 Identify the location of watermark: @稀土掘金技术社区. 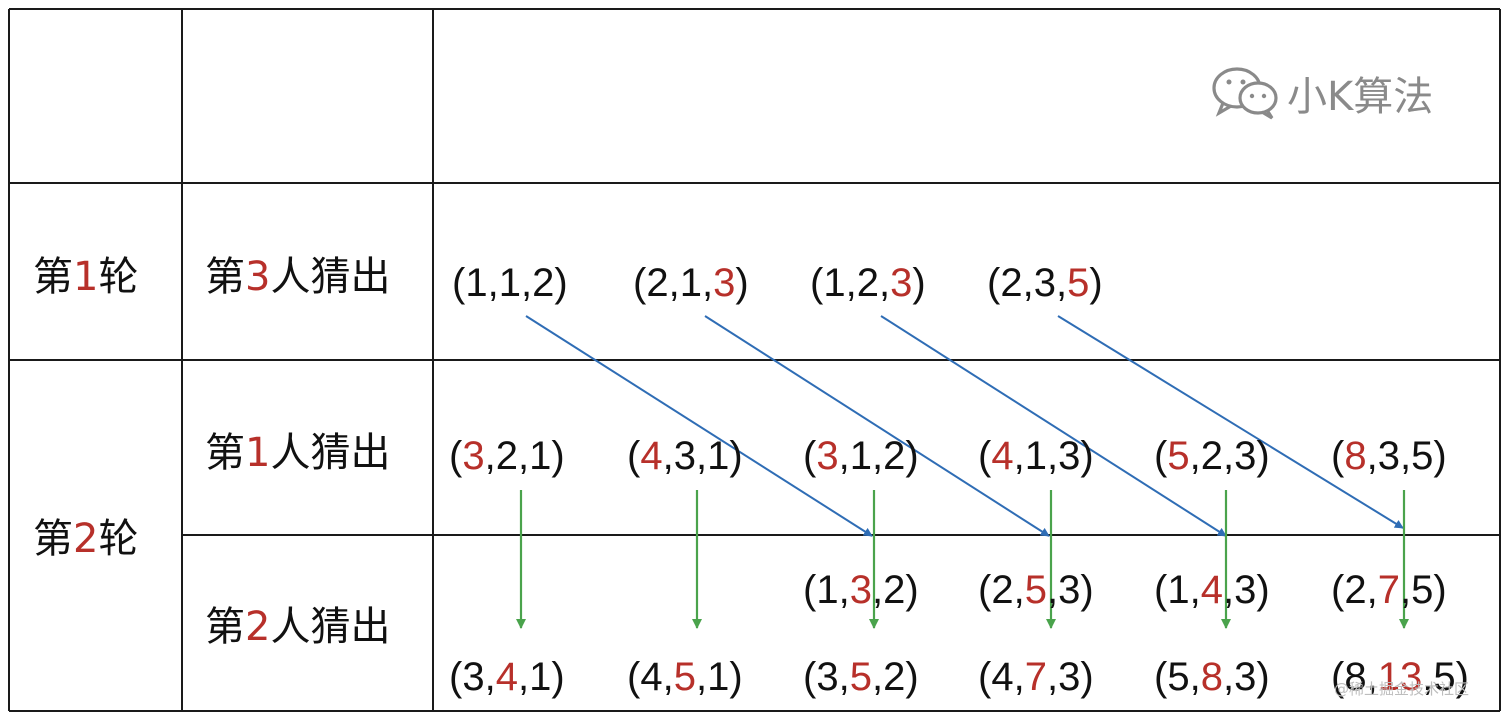
(1401, 689).